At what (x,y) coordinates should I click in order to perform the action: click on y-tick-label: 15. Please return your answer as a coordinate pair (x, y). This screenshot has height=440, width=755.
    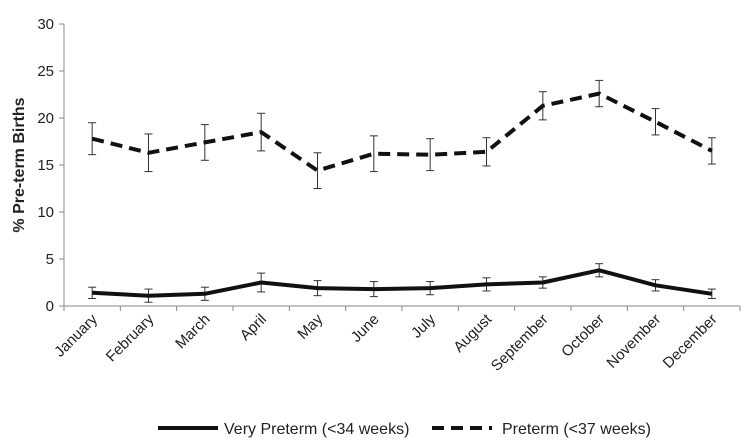
    Looking at the image, I should click on (45, 165).